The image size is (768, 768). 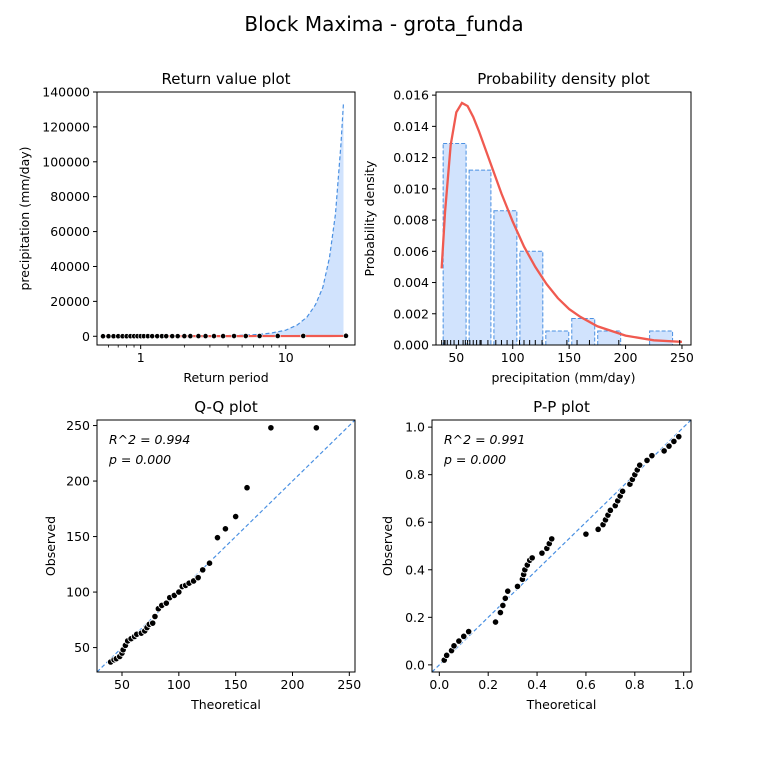 I want to click on density-y-axis-label: Probability density, so click(x=369, y=218).